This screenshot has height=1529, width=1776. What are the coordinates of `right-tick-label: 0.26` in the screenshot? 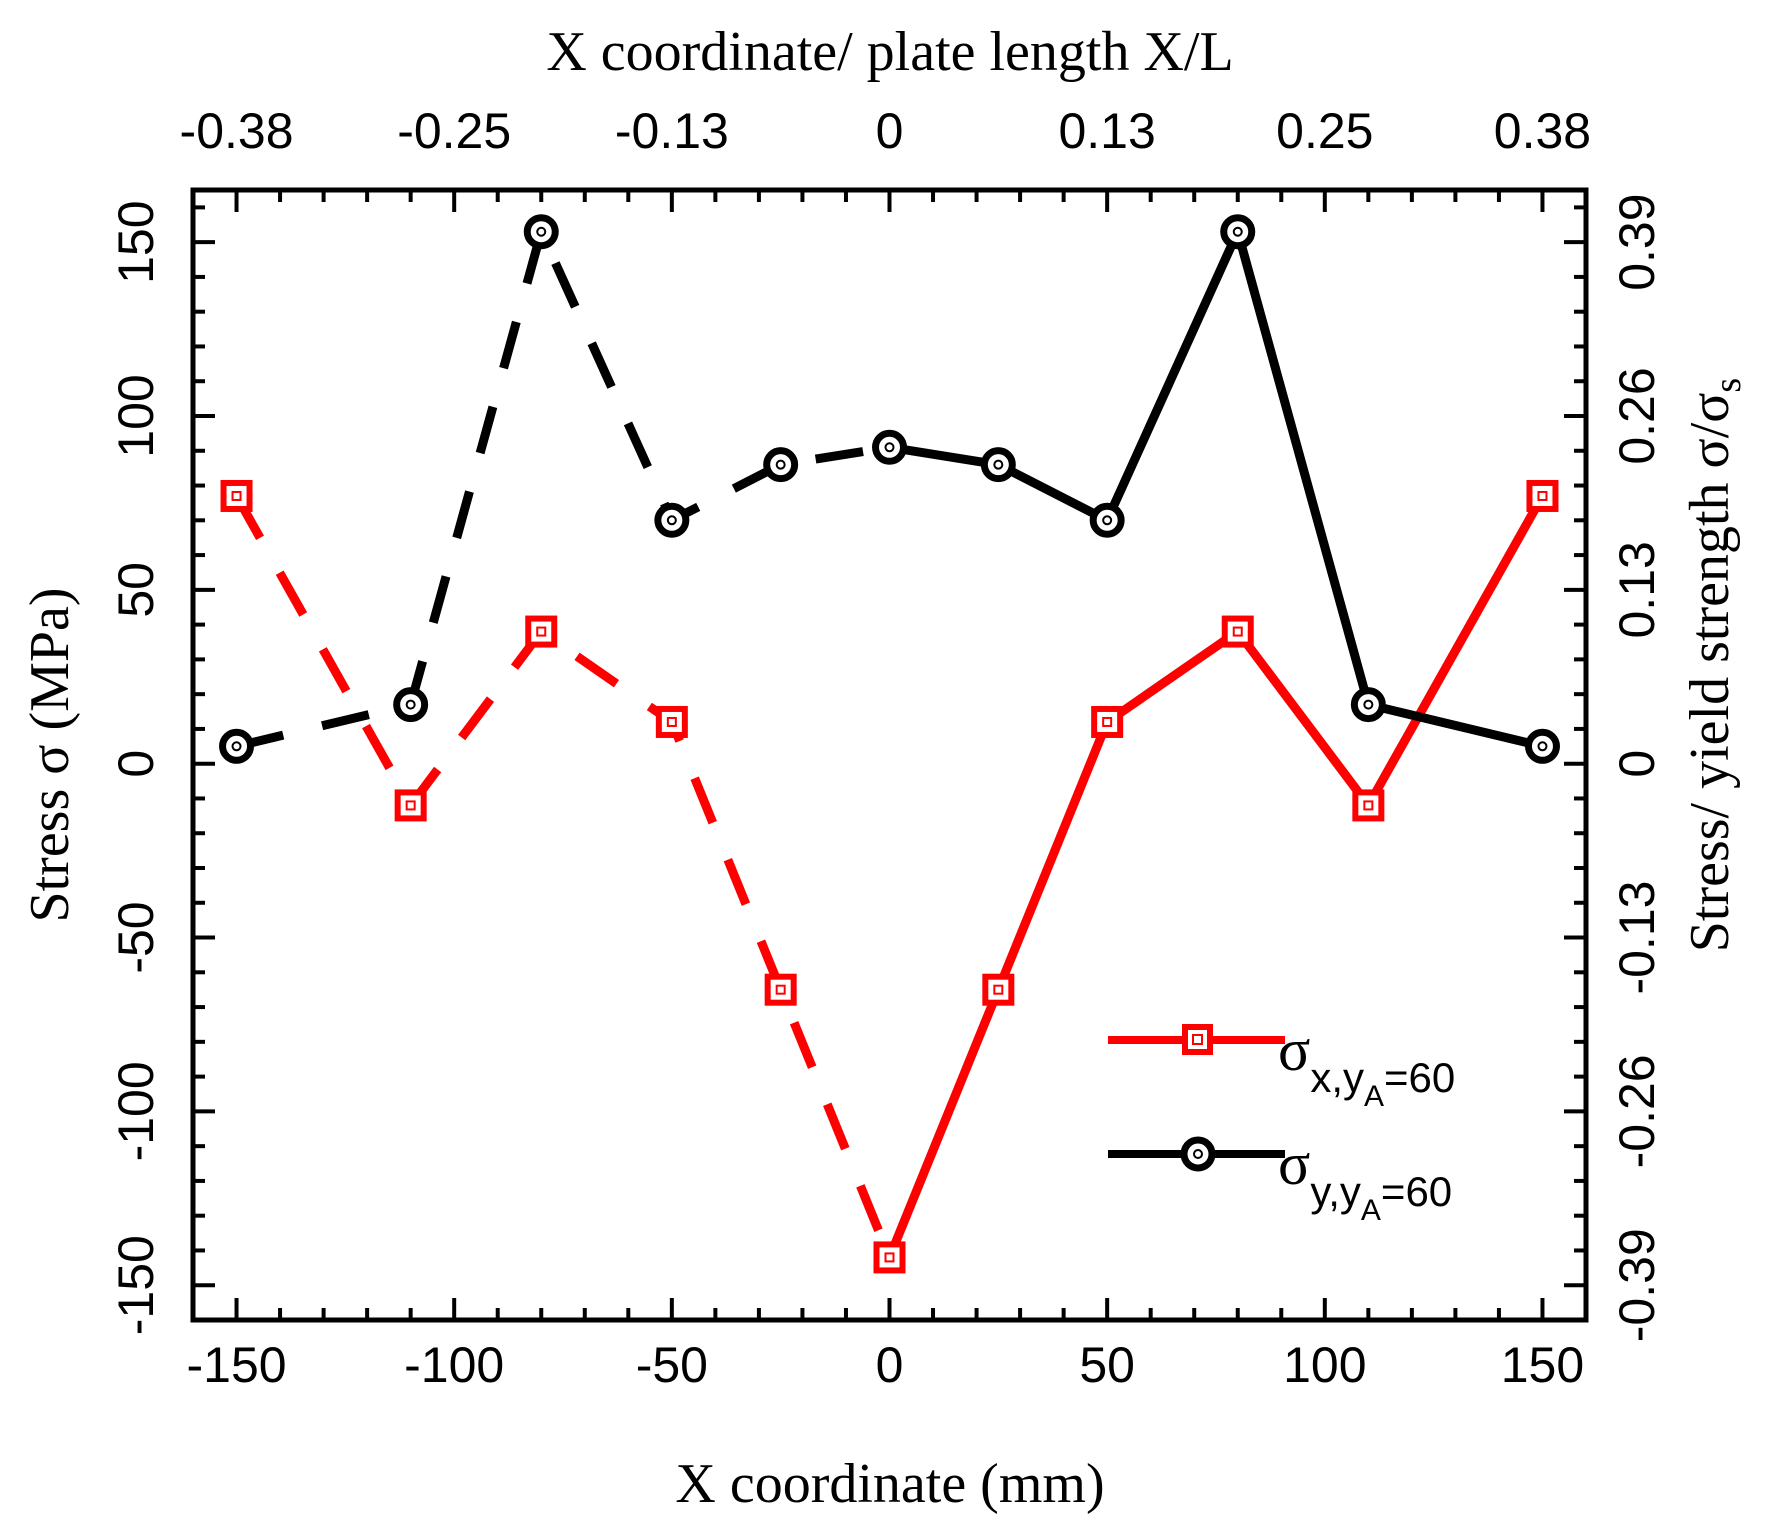 It's located at (1637, 415).